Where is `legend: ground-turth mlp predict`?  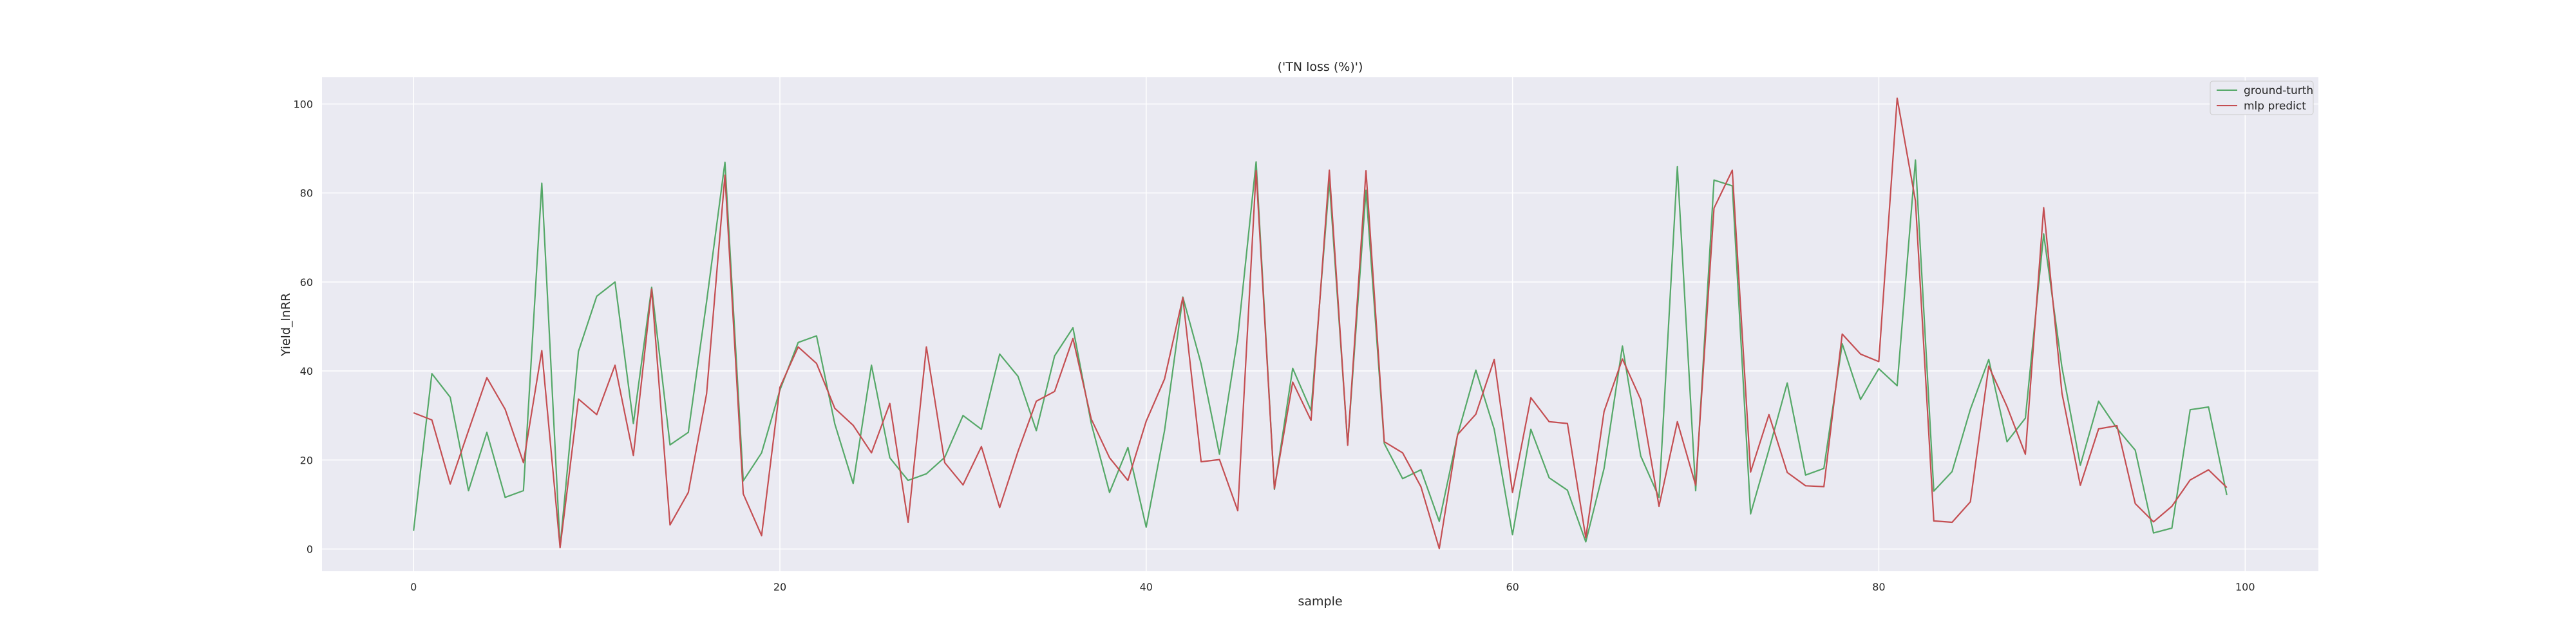 legend: ground-turth mlp predict is located at coordinates (2262, 97).